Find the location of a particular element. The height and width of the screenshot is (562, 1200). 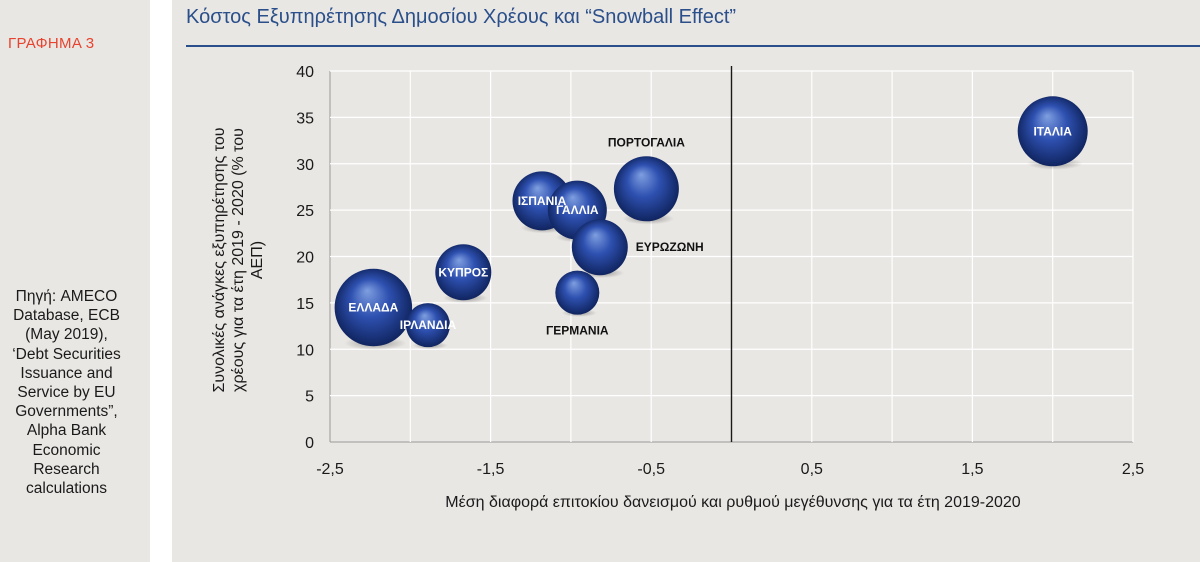

x-tick-label: 0,5 is located at coordinates (812, 469).